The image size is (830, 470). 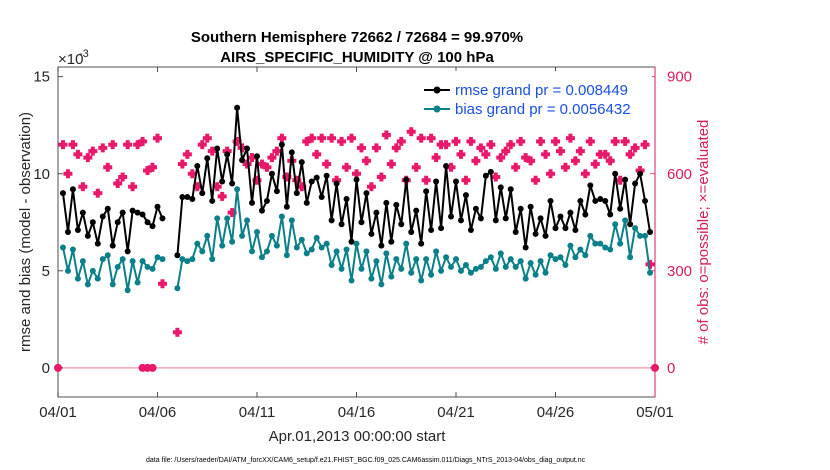 What do you see at coordinates (703, 232) in the screenshot?
I see `y2-axis-label: # of obs: o=possible; ×=evaluated` at bounding box center [703, 232].